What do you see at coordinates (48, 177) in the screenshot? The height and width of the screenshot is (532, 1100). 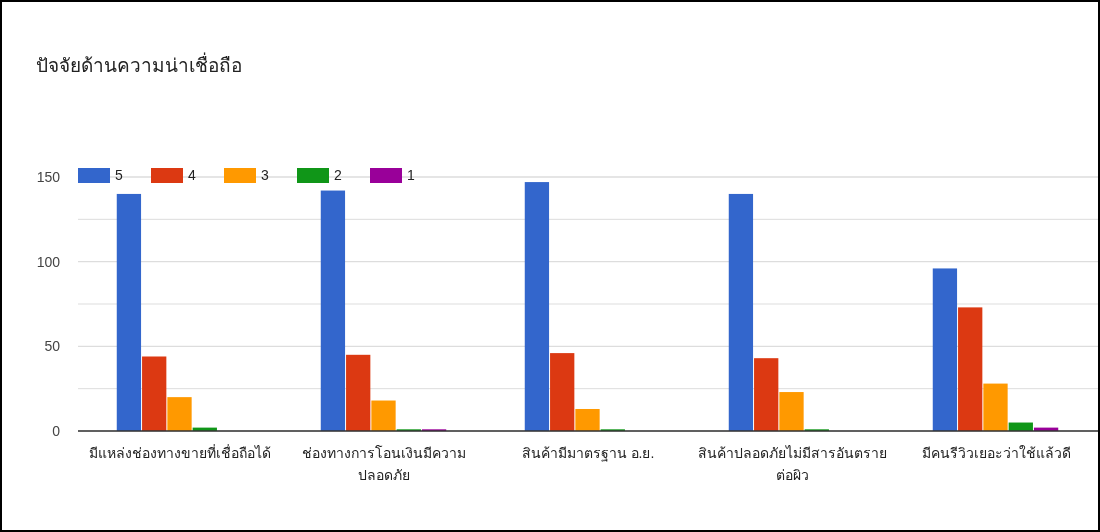 I see `y-tick-label: 150` at bounding box center [48, 177].